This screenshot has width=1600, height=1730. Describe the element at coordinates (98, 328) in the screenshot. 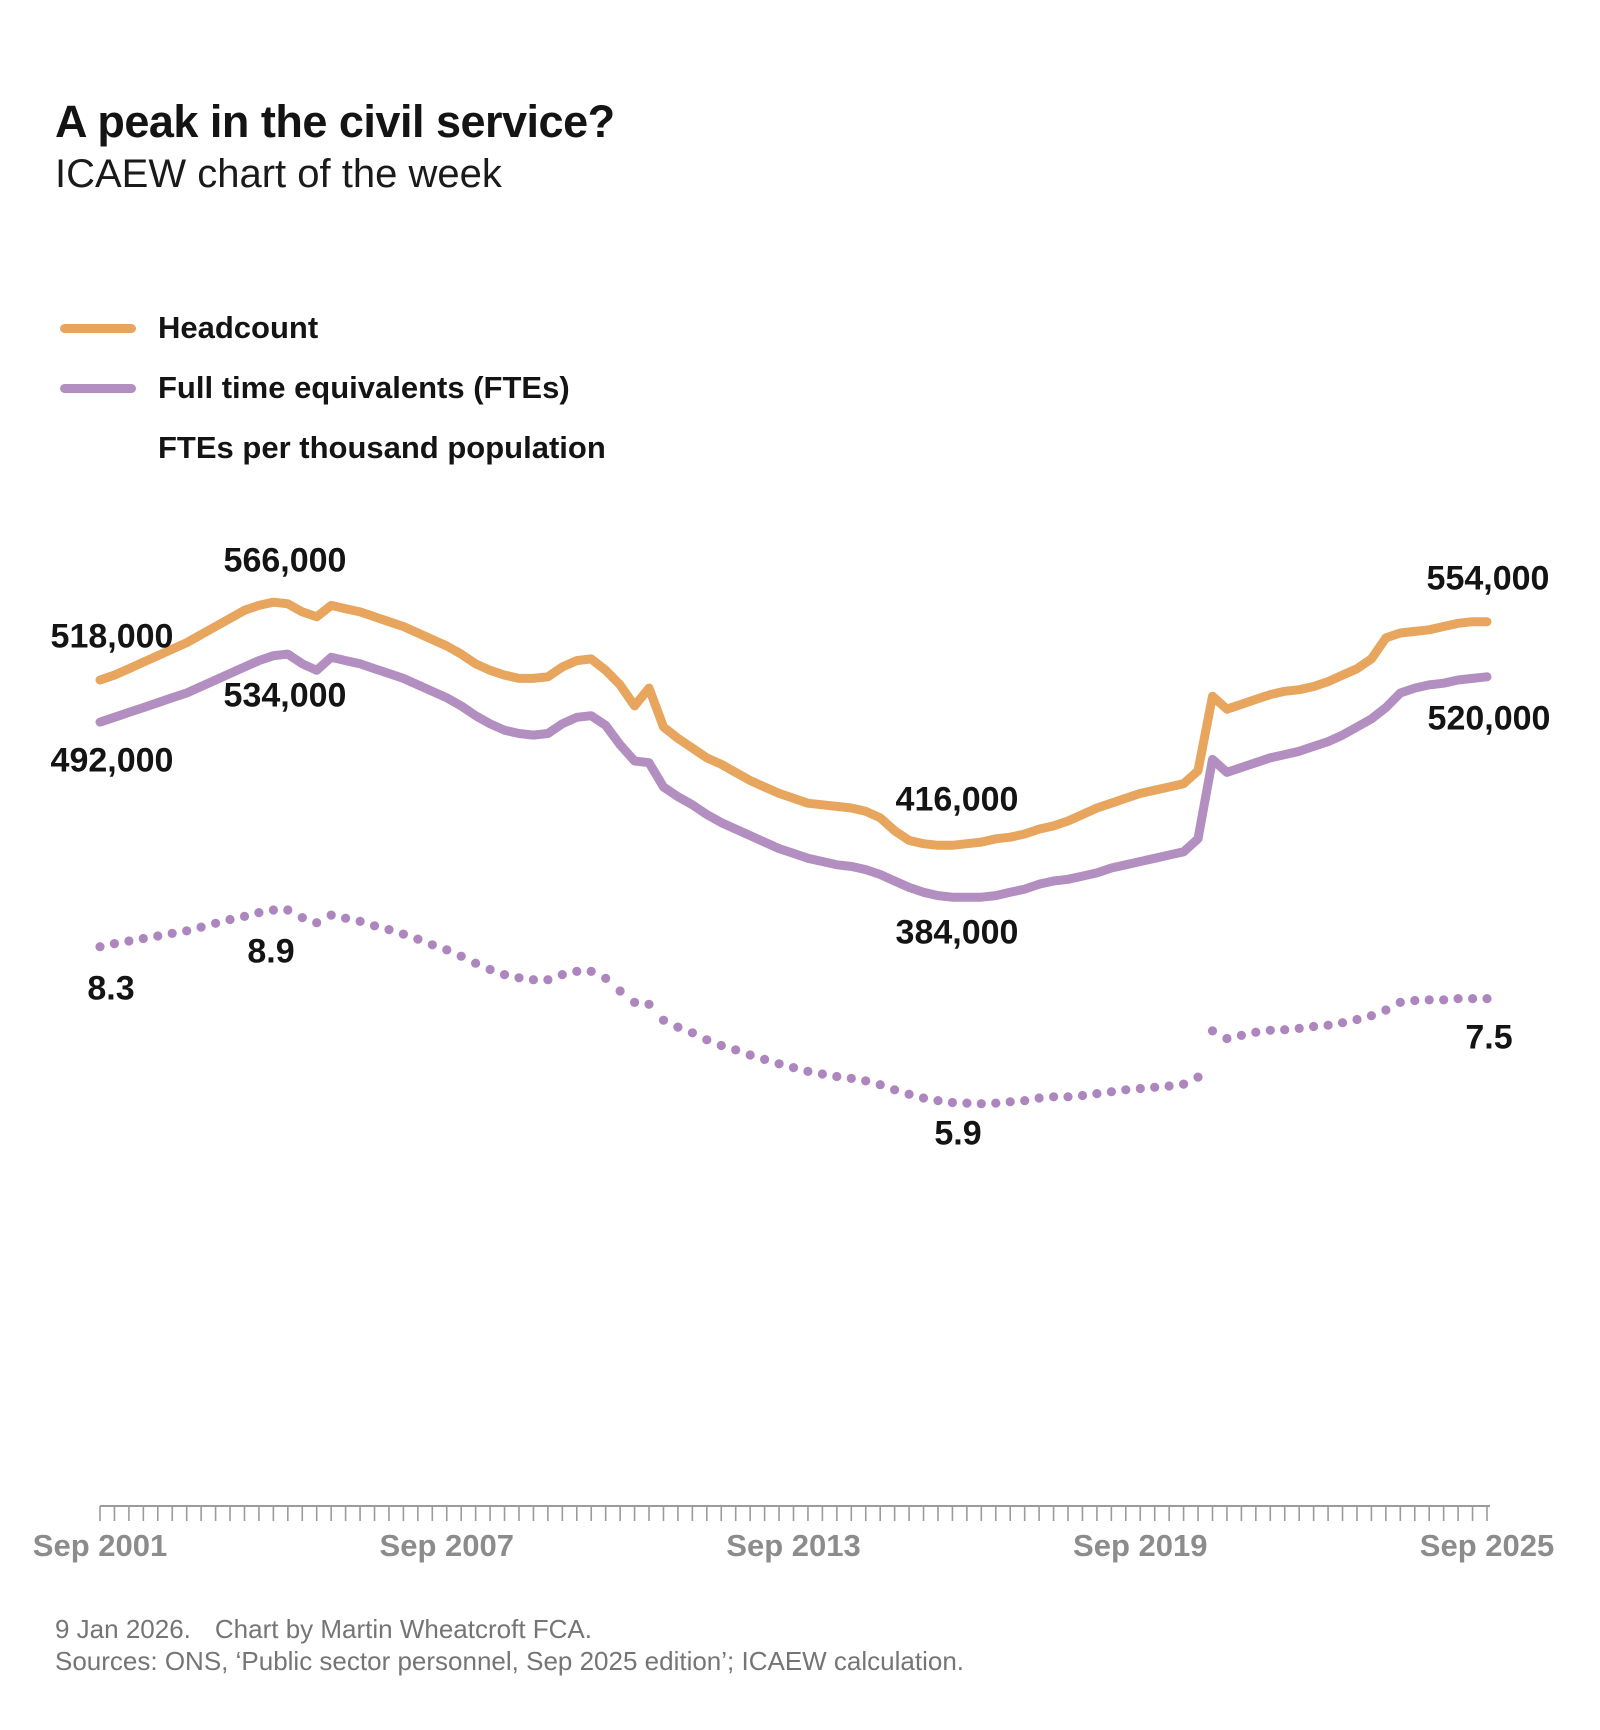

I see `headcount-line-swatch-icon` at that location.